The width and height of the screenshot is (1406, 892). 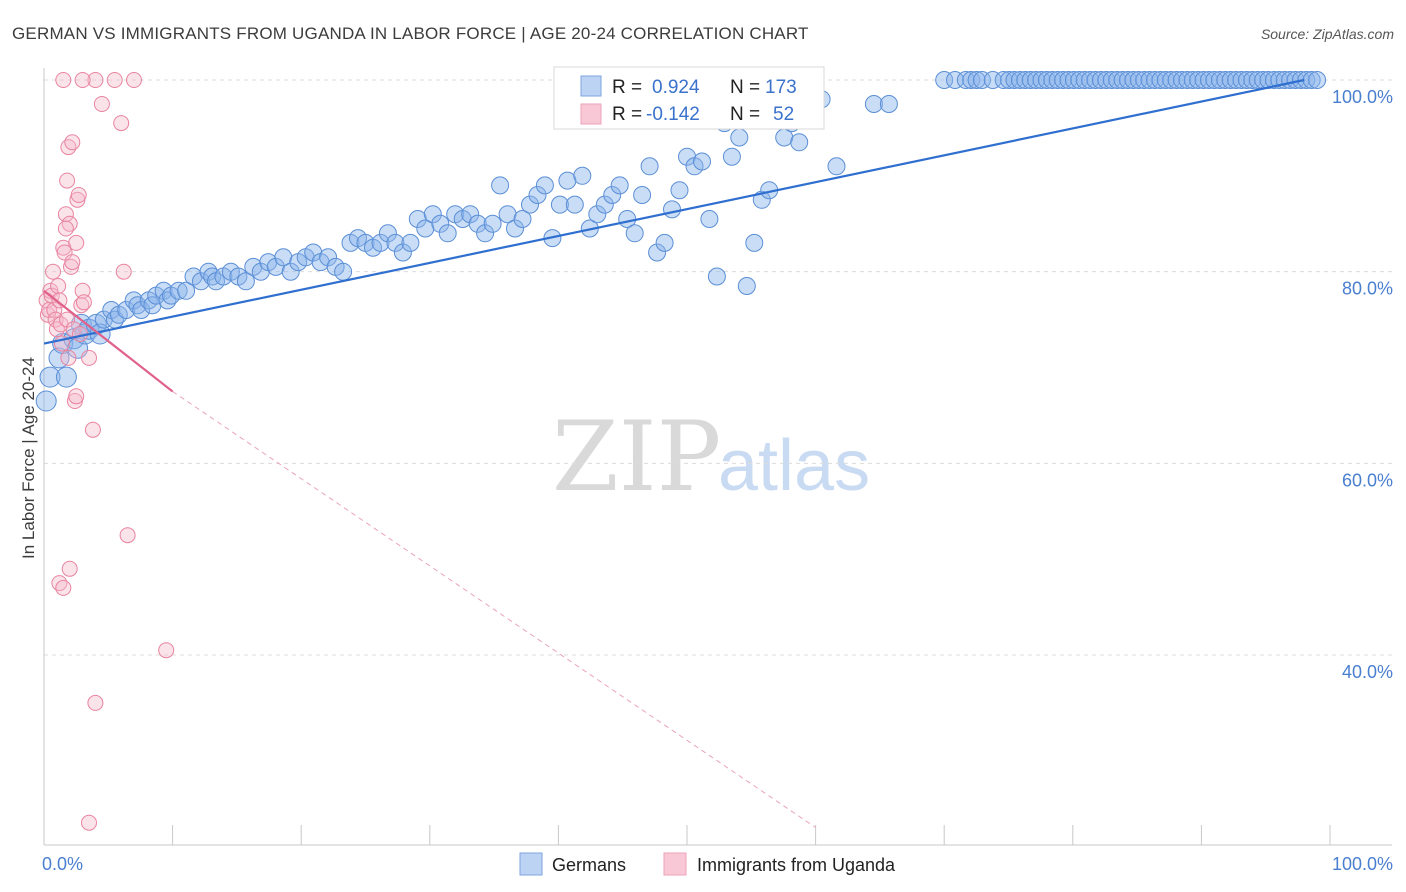 What do you see at coordinates (1362, 384) in the screenshot?
I see `y-tick-labels: 100.0% 80.0% 60.0% 40.0%` at bounding box center [1362, 384].